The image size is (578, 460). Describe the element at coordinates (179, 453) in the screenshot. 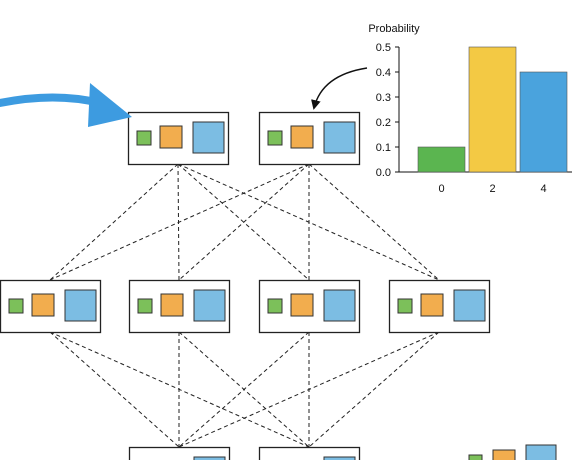

I see `node-b1` at that location.